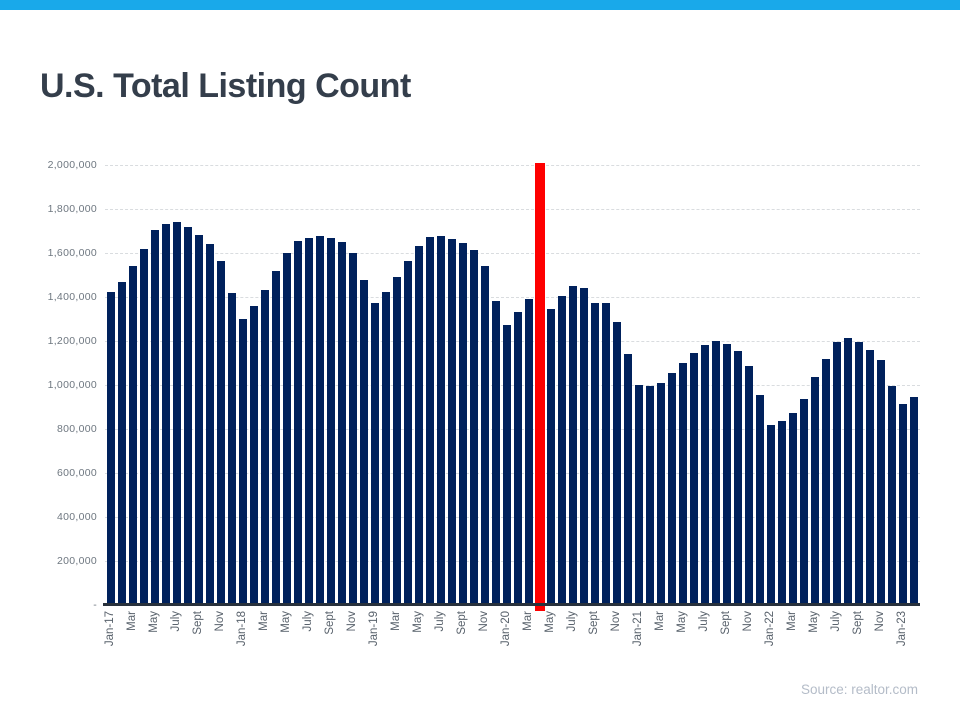 This screenshot has width=960, height=720. Describe the element at coordinates (241, 629) in the screenshot. I see `x-tick-label: Jan-18` at that location.